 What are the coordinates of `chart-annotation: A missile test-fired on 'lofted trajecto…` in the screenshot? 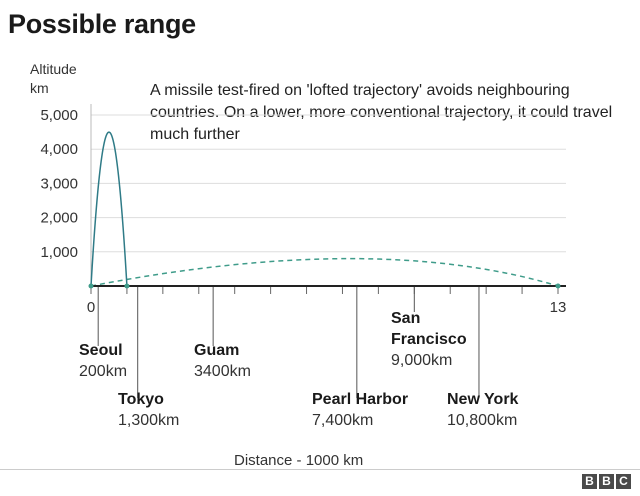 It's located at (381, 112).